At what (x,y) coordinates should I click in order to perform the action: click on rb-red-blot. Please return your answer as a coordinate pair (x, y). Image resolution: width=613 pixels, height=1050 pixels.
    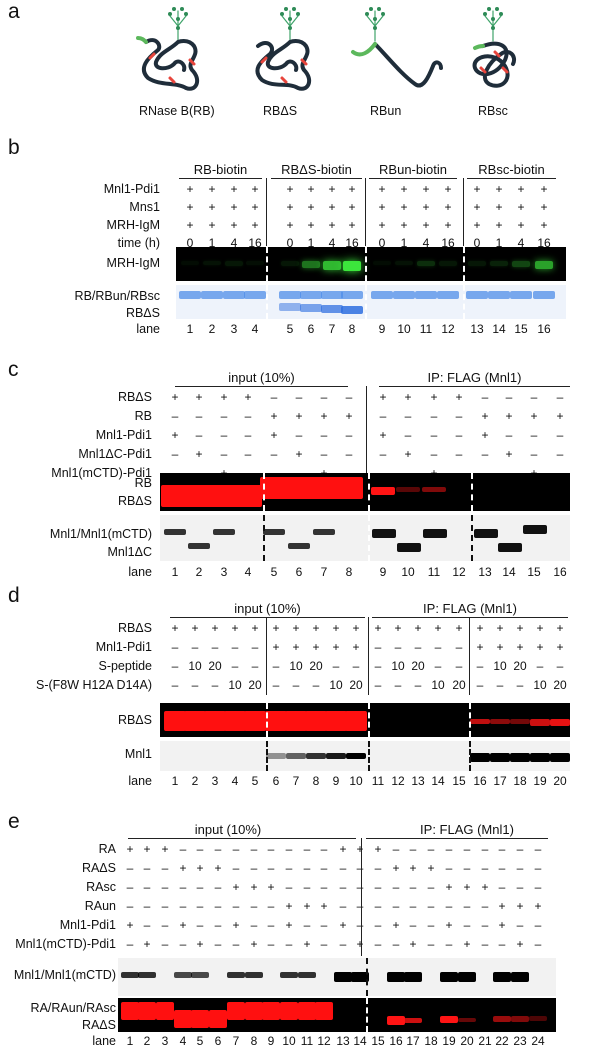
    Looking at the image, I should click on (365, 492).